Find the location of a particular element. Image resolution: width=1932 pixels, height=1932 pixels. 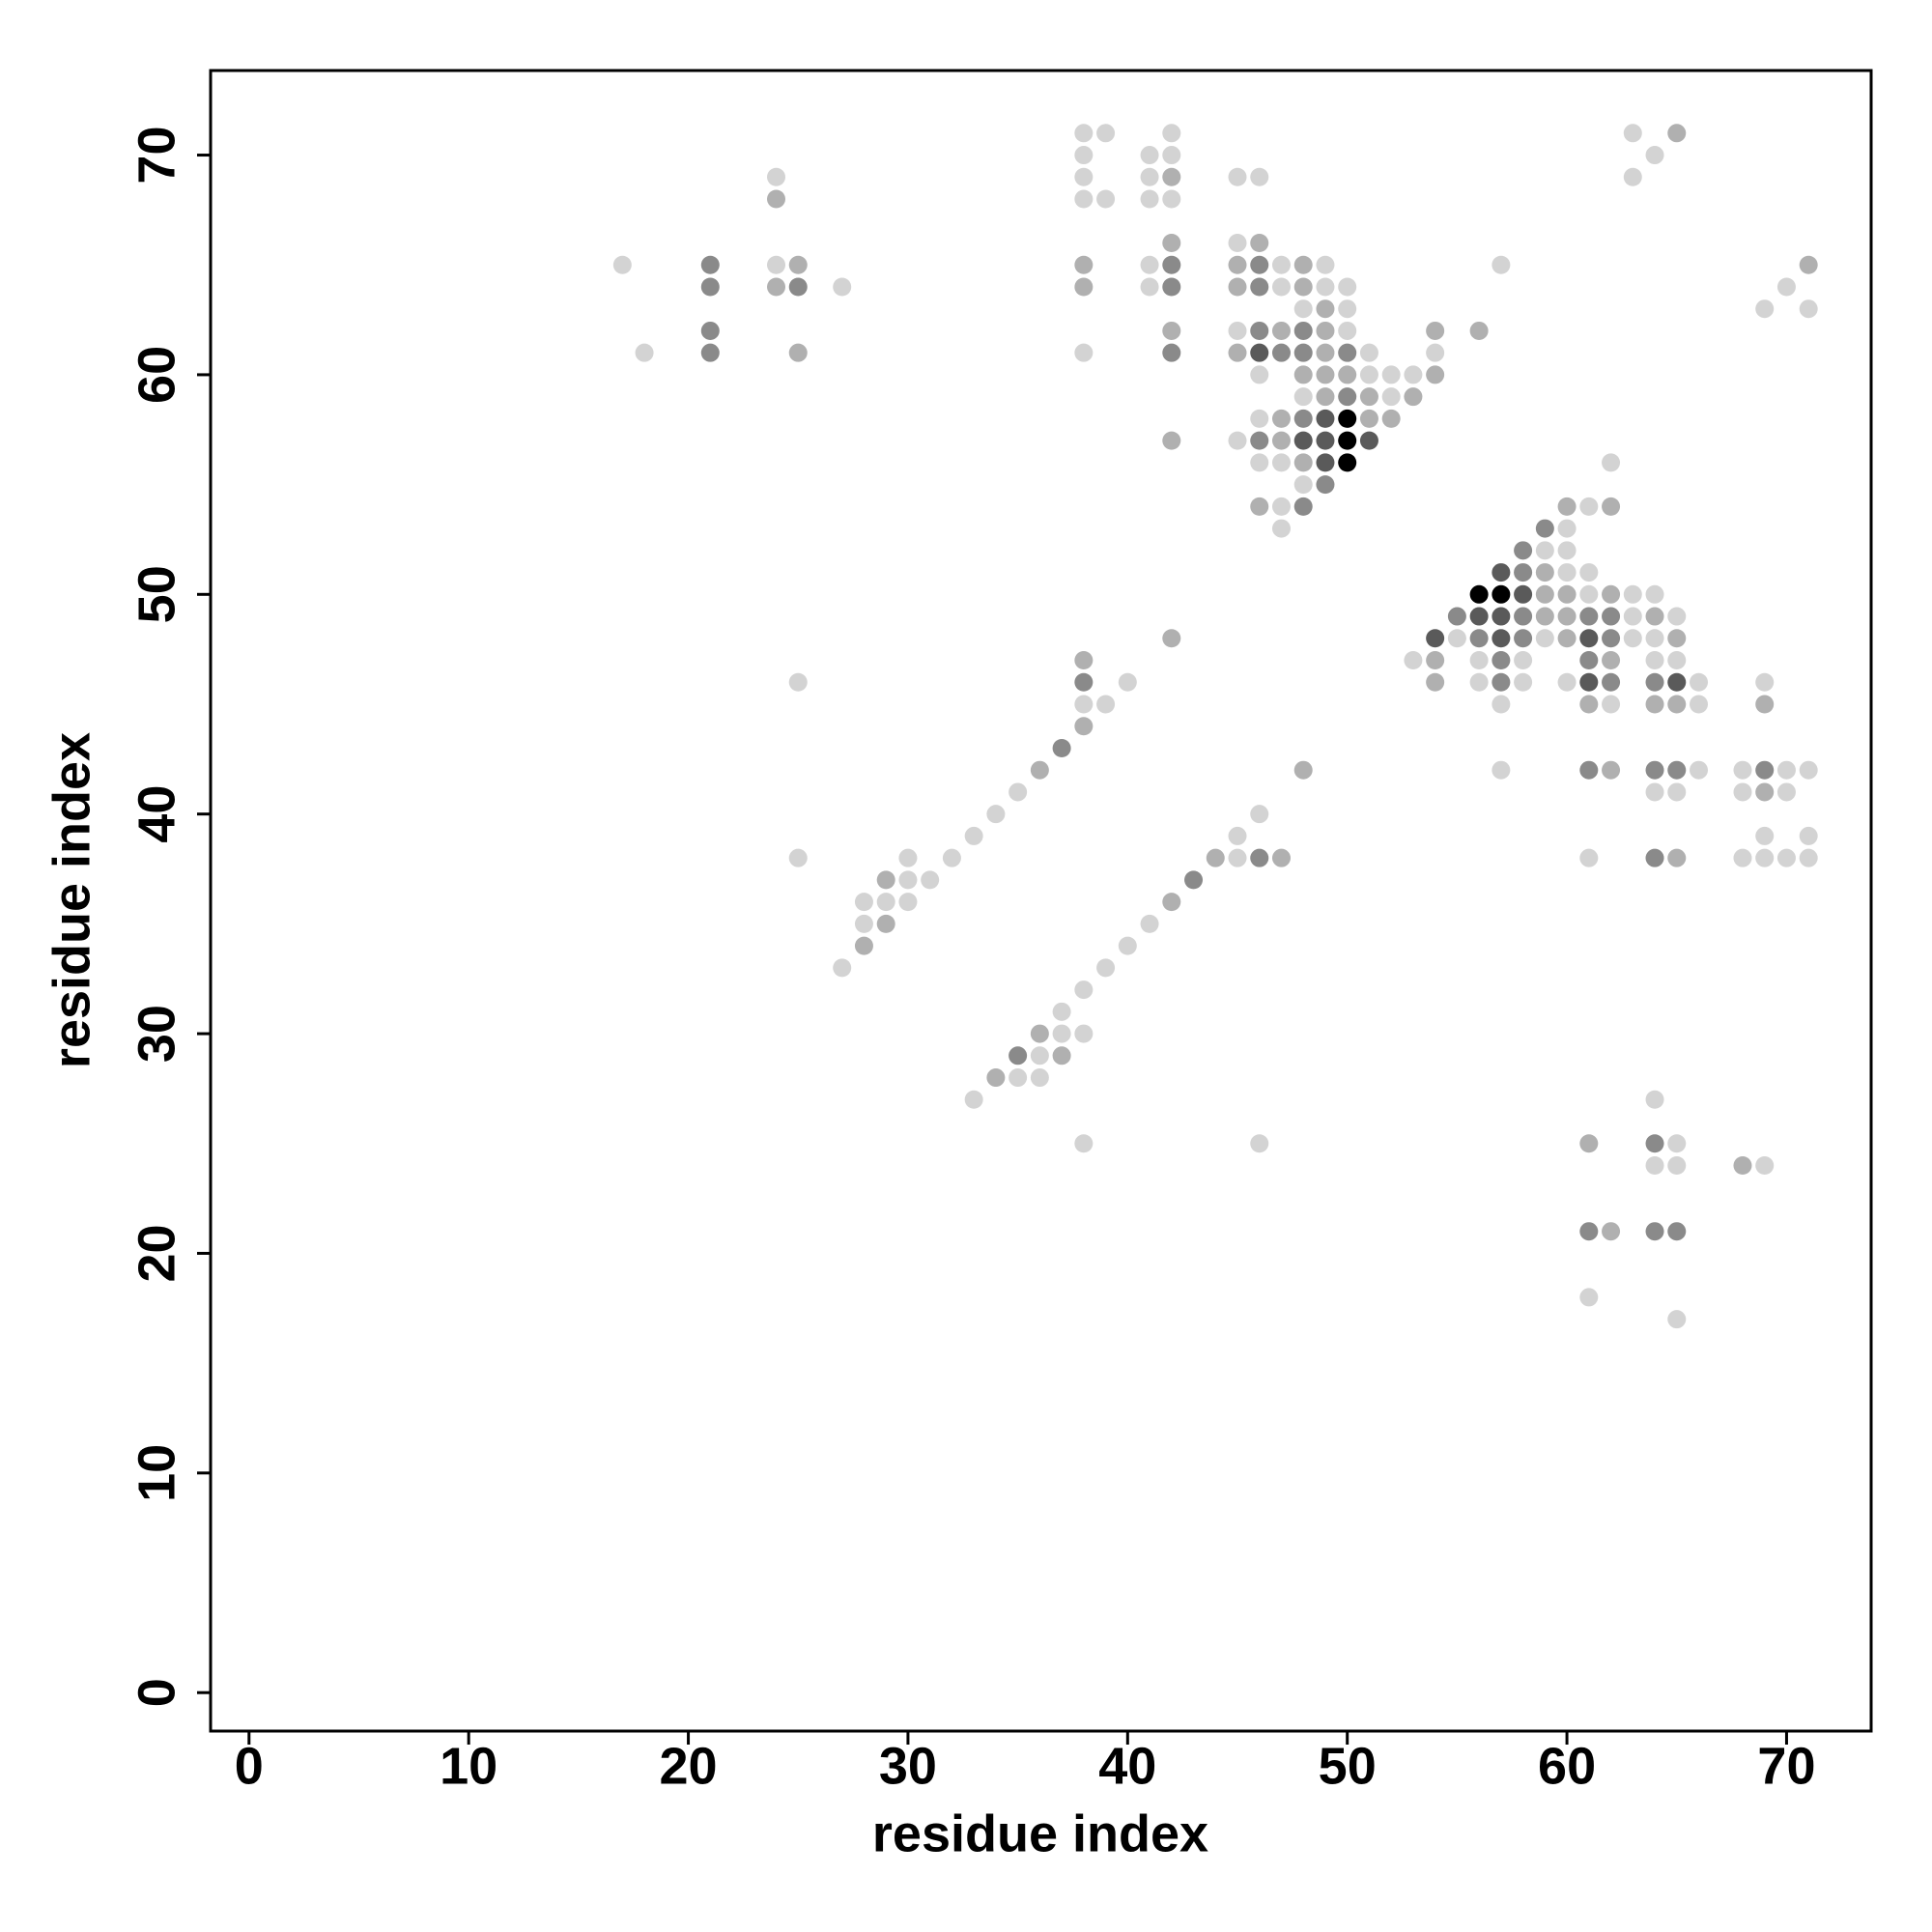

x-tick-label: 40 is located at coordinates (1127, 1766).